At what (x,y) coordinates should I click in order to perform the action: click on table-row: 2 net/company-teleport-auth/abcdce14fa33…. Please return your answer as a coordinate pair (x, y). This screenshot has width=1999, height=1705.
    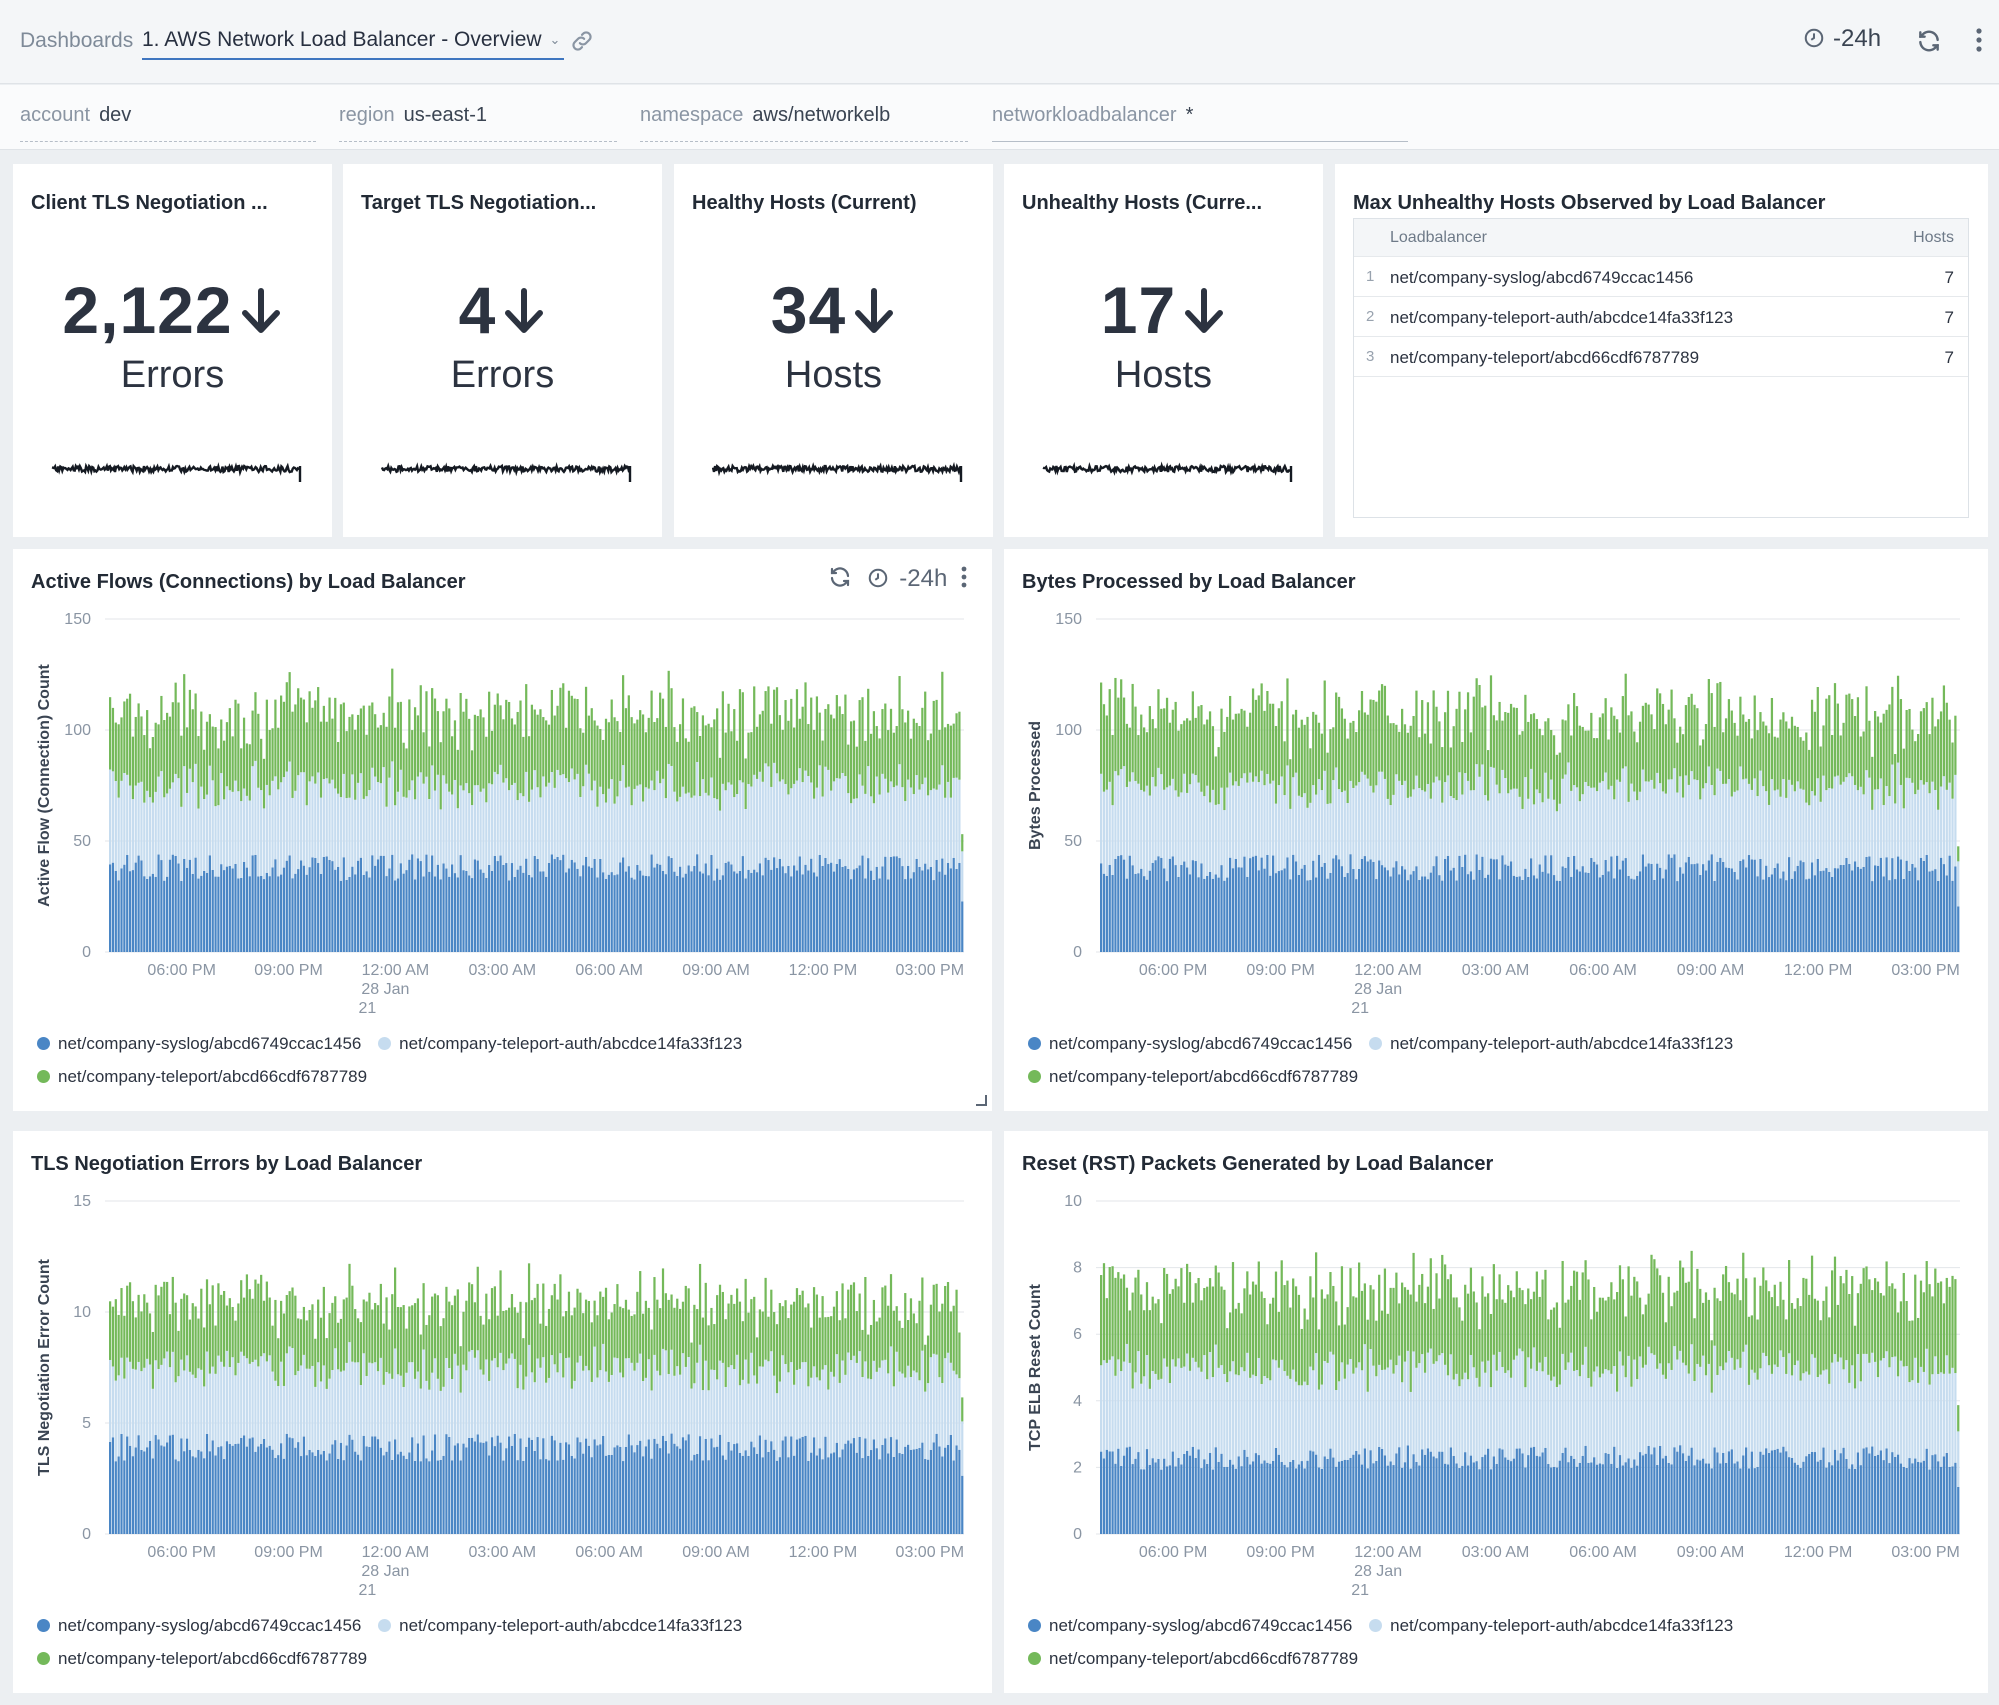
    Looking at the image, I should click on (1661, 317).